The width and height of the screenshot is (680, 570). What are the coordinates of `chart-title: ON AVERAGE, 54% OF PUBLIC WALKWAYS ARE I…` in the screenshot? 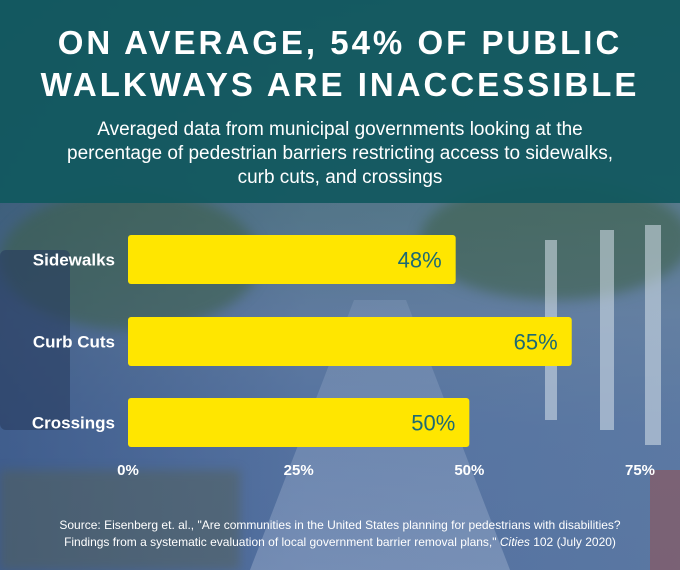 It's located at (340, 64).